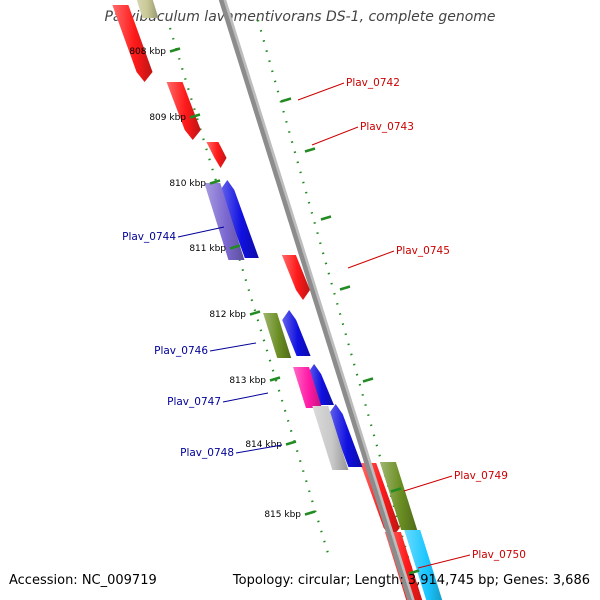 Image resolution: width=600 pixels, height=600 pixels. I want to click on gene-arrow-red, so click(132, 43).